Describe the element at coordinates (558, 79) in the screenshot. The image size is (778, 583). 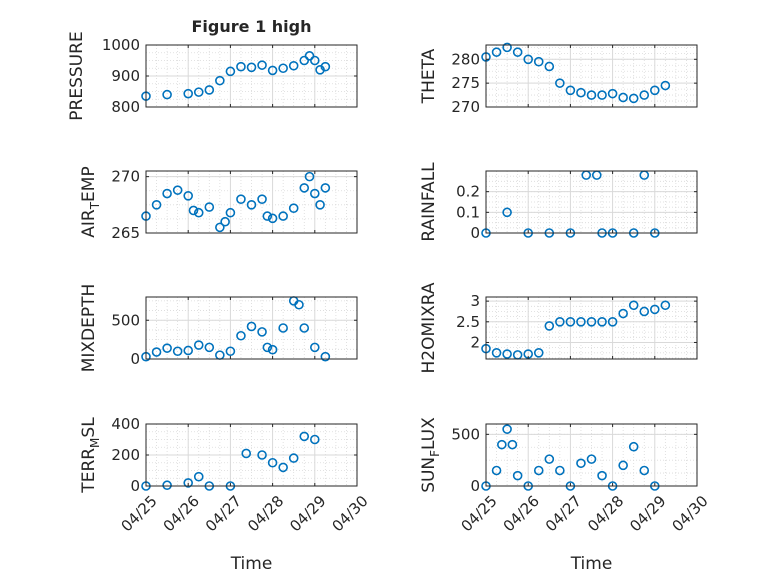
I see `subplot-2: 270 275 280 THETA` at that location.